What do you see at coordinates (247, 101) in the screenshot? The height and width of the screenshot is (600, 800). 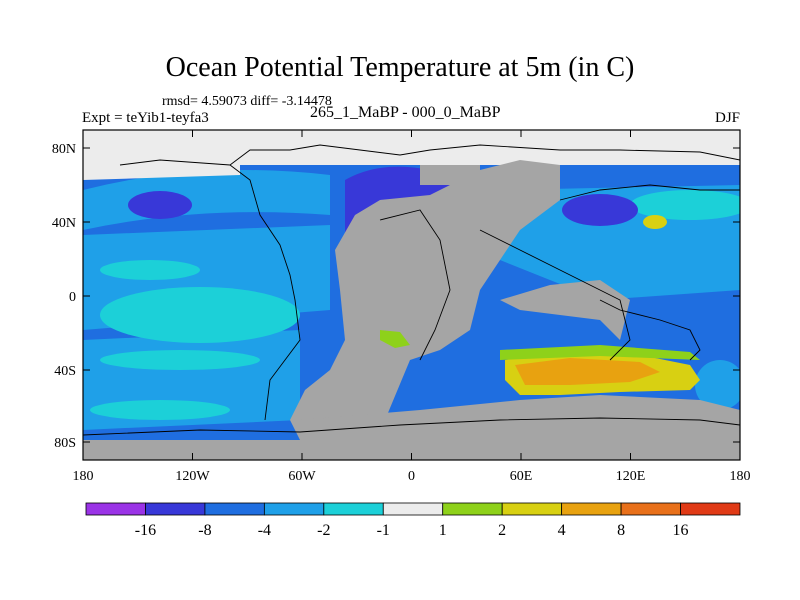 I see `stats-text: rmsd= 4.59073 diff= -3.14478` at bounding box center [247, 101].